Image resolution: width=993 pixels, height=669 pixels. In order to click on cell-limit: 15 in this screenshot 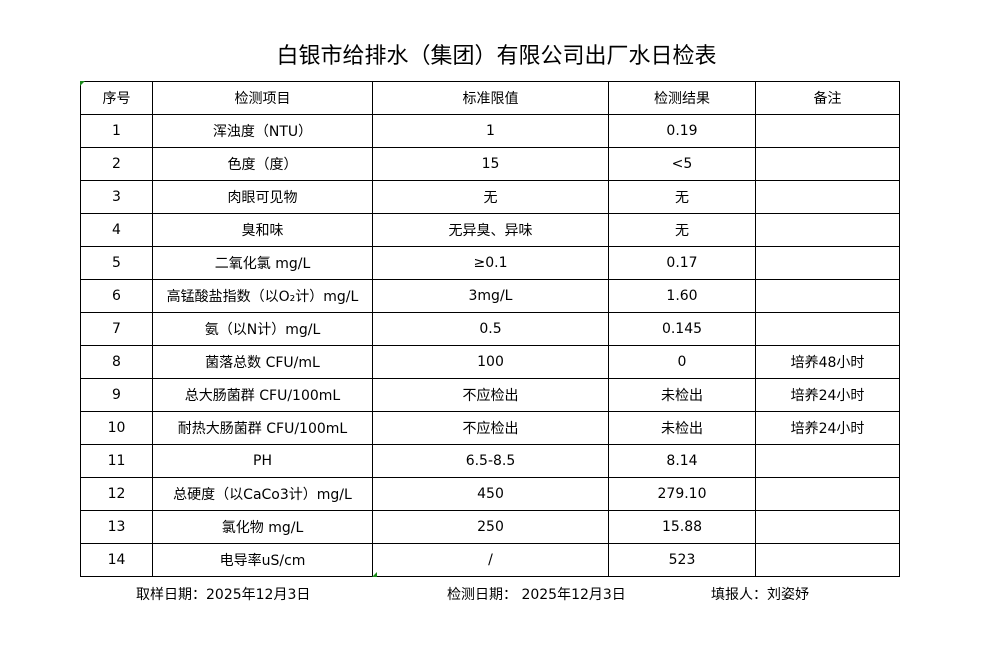, I will do `click(490, 164)`.